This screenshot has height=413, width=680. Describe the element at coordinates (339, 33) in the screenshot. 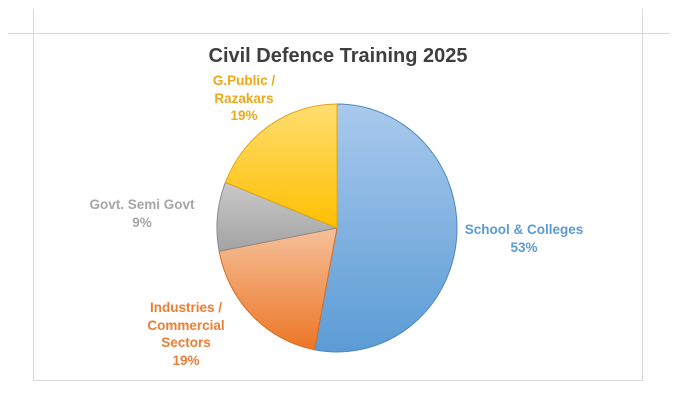

I see `gridline-horizontal-top` at that location.